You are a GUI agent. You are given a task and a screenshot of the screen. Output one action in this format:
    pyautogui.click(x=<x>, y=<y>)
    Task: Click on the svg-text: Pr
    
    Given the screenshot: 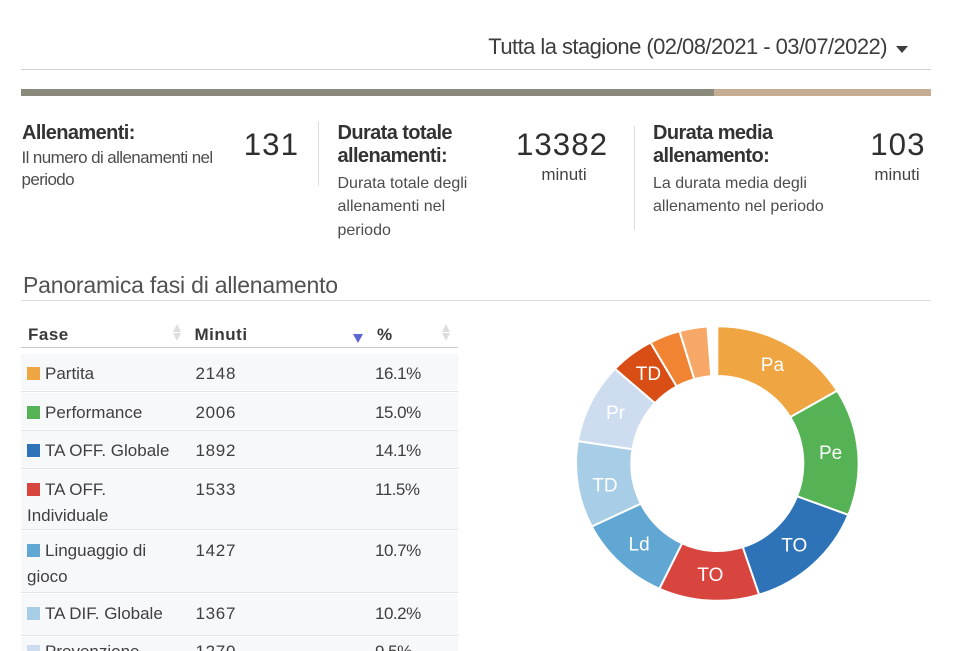 What is the action you would take?
    pyautogui.click(x=616, y=413)
    